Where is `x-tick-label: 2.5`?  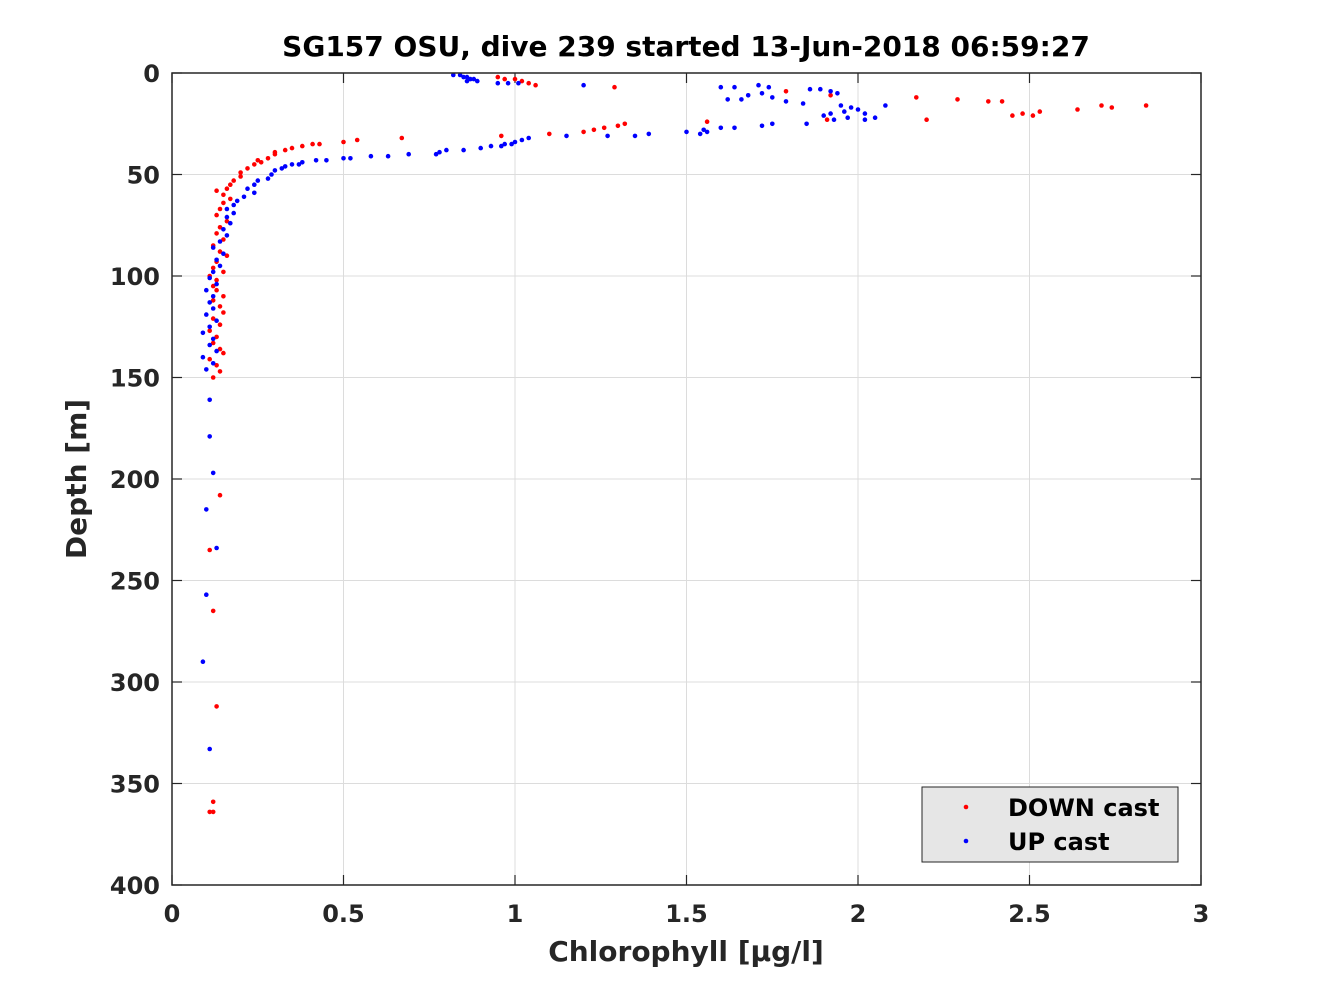
x-tick-label: 2.5 is located at coordinates (1029, 914).